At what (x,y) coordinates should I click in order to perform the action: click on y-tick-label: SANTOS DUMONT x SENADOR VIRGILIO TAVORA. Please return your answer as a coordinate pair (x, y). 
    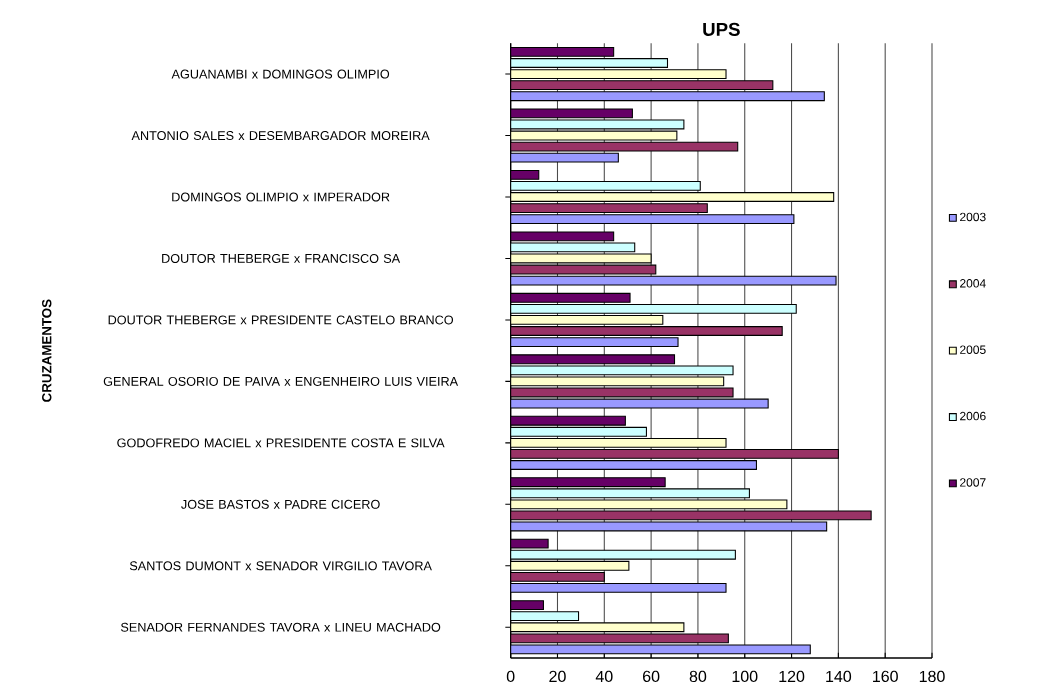
    Looking at the image, I should click on (280, 566).